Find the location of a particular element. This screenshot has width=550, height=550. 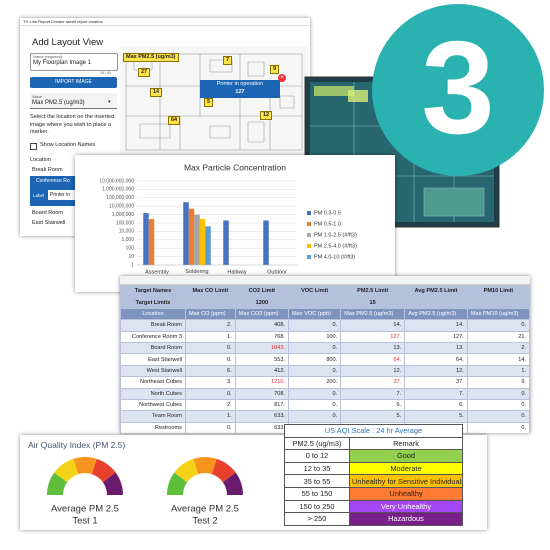

close-popup: × is located at coordinates (282, 78).